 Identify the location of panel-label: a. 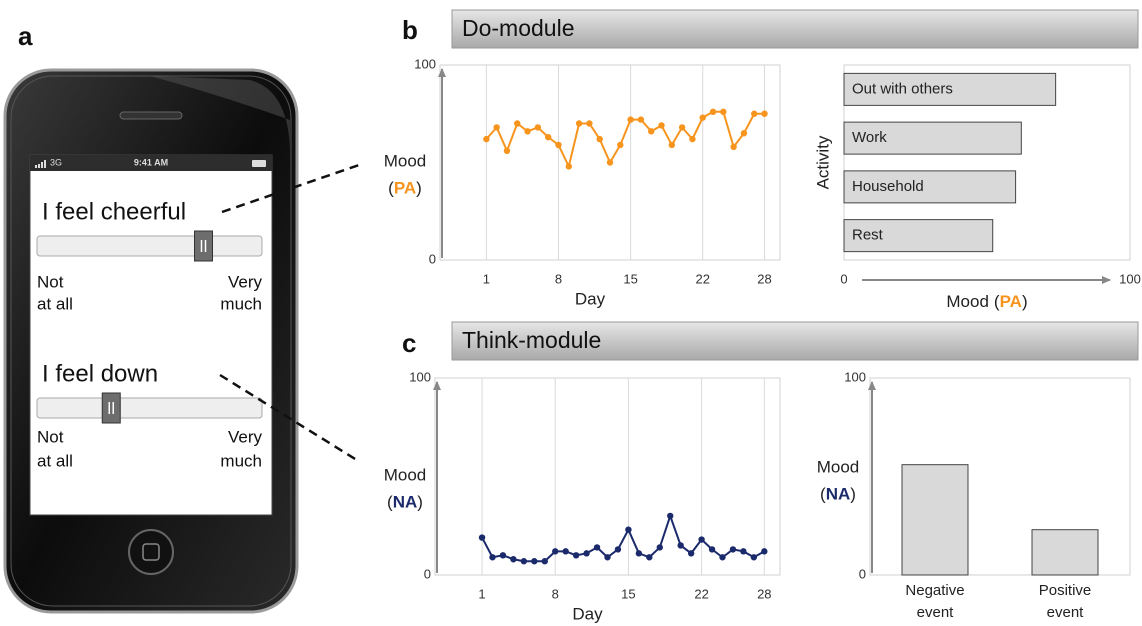
(25, 36).